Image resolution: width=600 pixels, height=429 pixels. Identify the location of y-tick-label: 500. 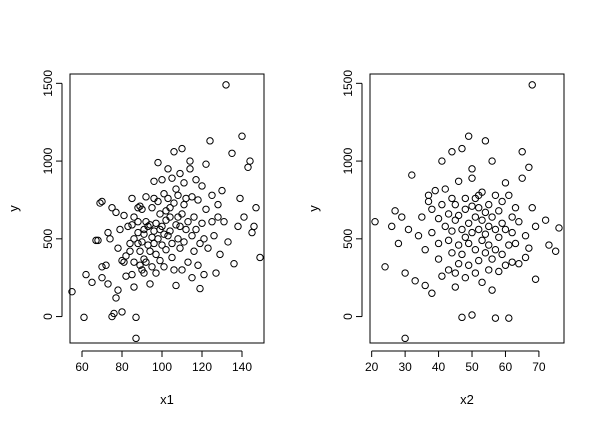
(348, 238).